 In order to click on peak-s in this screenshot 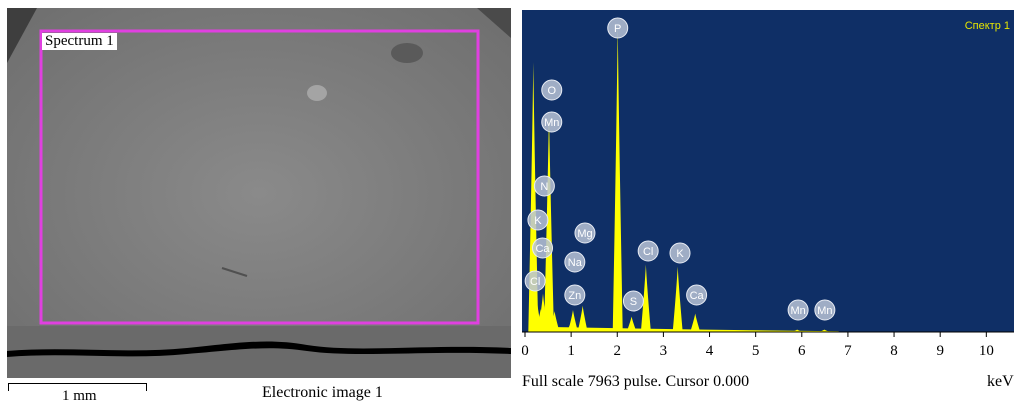, I will do `click(631, 324)`.